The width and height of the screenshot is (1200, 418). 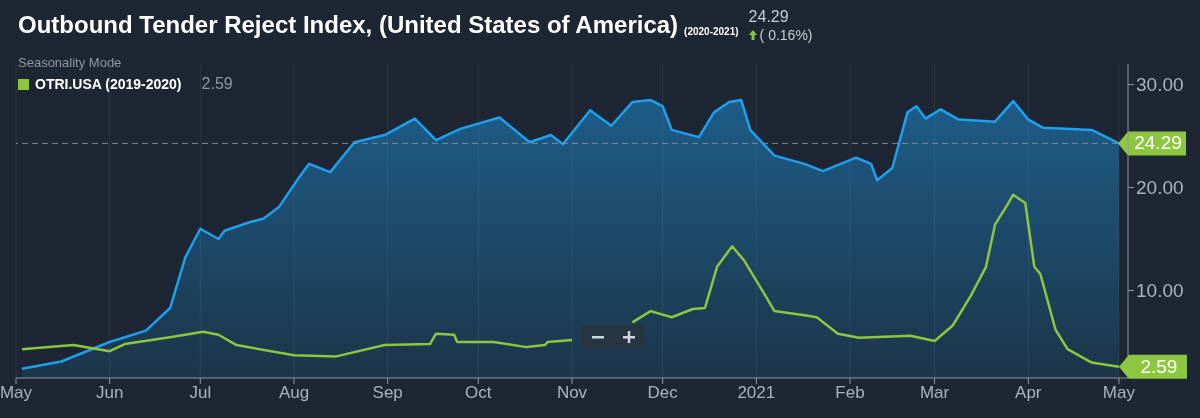 I want to click on x-tick-label: Sep, so click(x=387, y=393).